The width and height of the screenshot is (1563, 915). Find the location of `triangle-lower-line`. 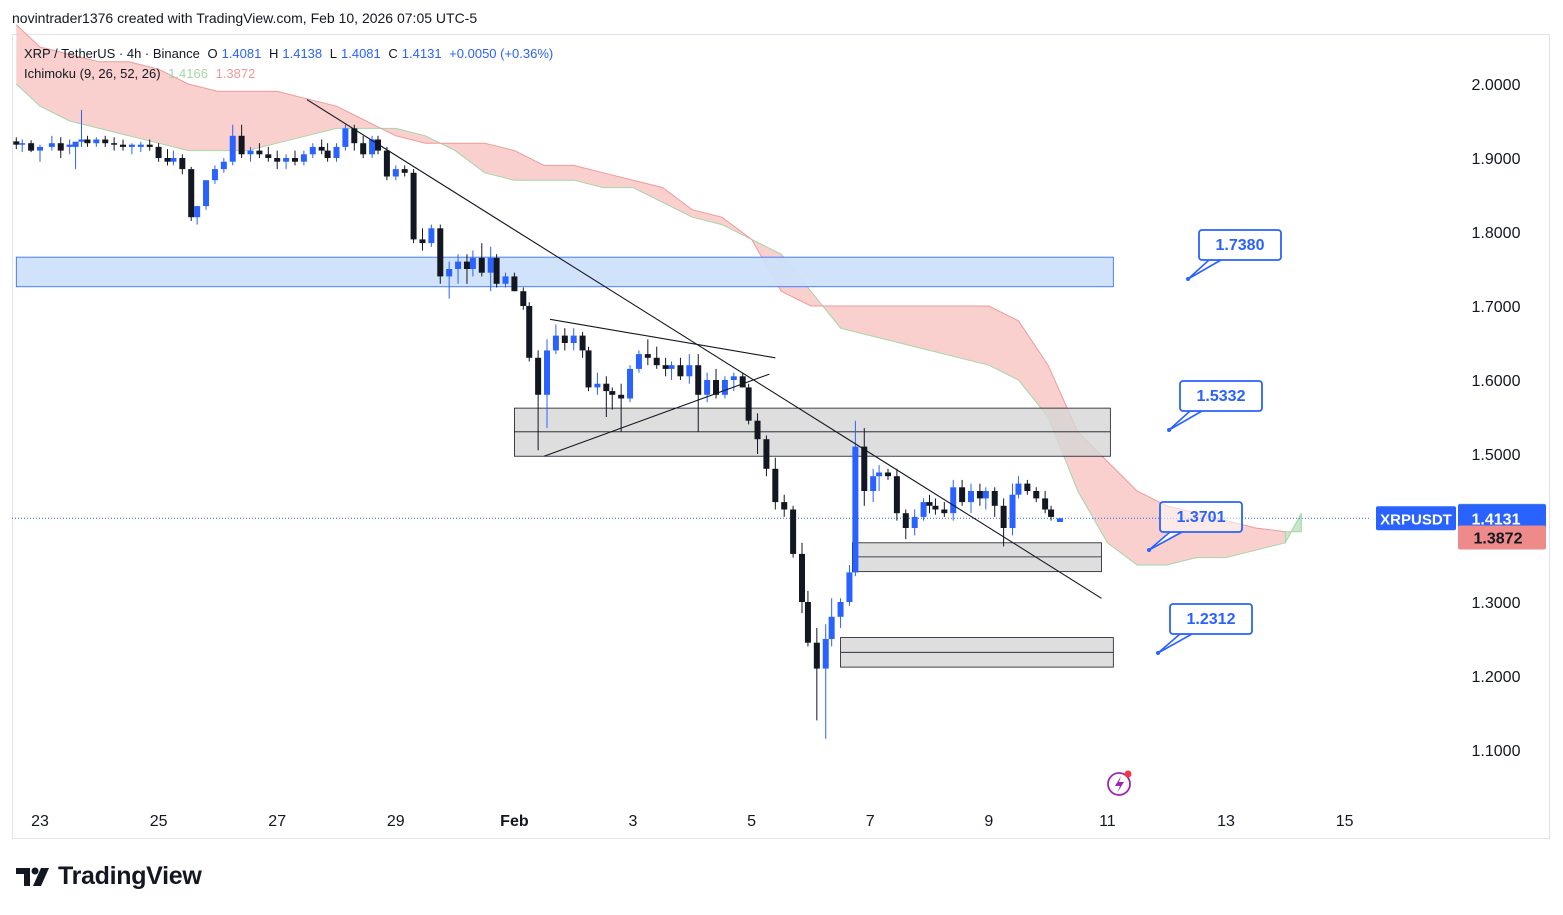

triangle-lower-line is located at coordinates (656, 415).